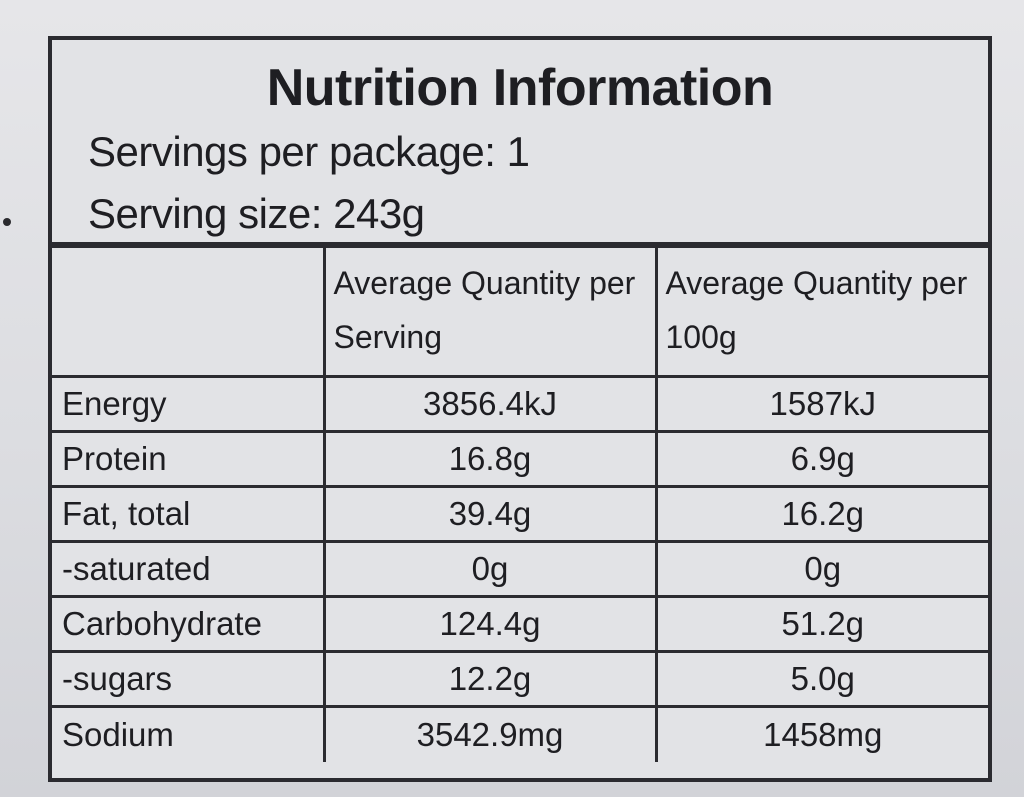 This screenshot has width=1024, height=797. What do you see at coordinates (821, 459) in the screenshot?
I see `per-100g-value: 6.9g` at bounding box center [821, 459].